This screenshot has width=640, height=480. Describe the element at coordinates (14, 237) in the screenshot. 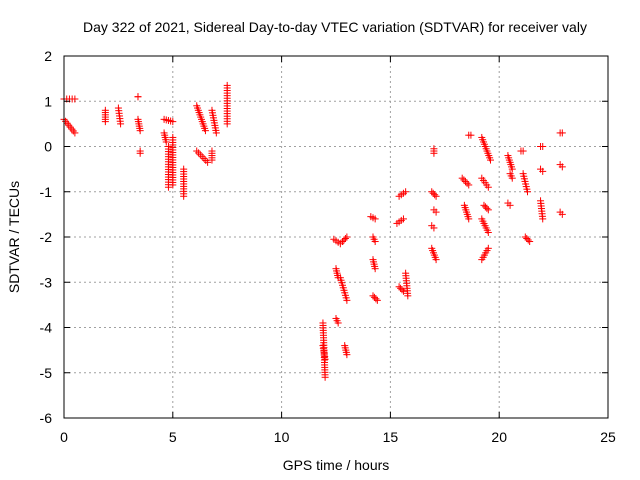

I see `y-axis-label: SDTVAR / TECUs` at that location.